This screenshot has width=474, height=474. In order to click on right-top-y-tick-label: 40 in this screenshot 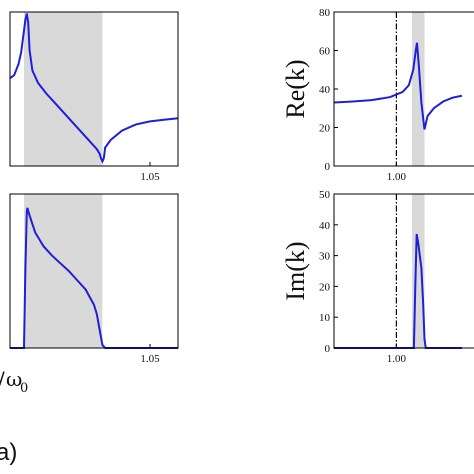, I will do `click(325, 90)`.